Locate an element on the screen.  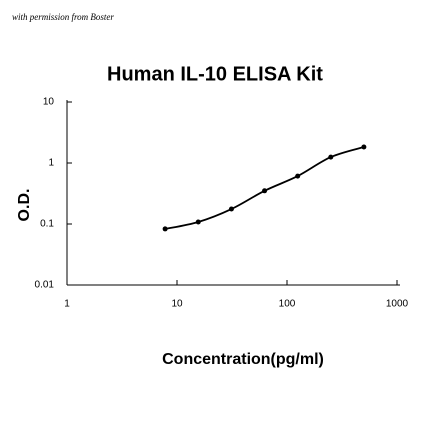
curve is located at coordinates (264, 188).